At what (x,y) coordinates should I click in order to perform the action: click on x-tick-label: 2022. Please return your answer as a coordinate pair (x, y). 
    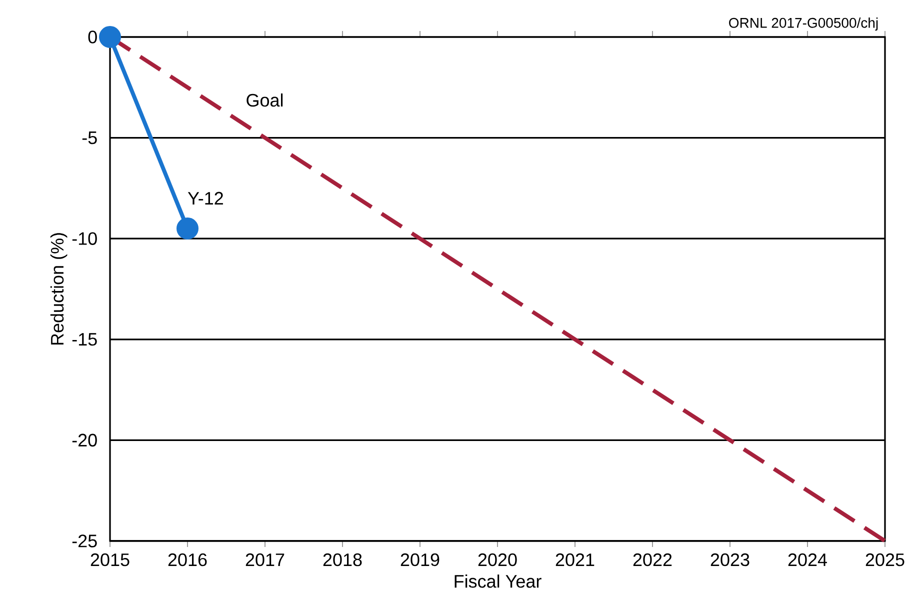
    Looking at the image, I should click on (652, 559).